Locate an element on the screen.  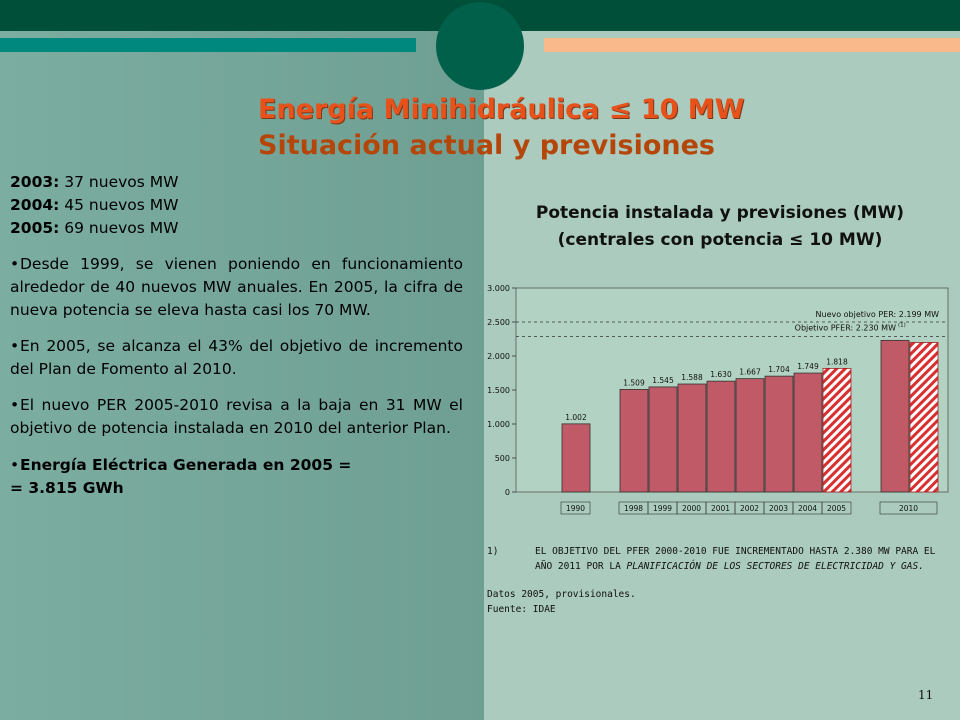
reference-label: Objetivo PFER: 2.230 MW is located at coordinates (845, 328).